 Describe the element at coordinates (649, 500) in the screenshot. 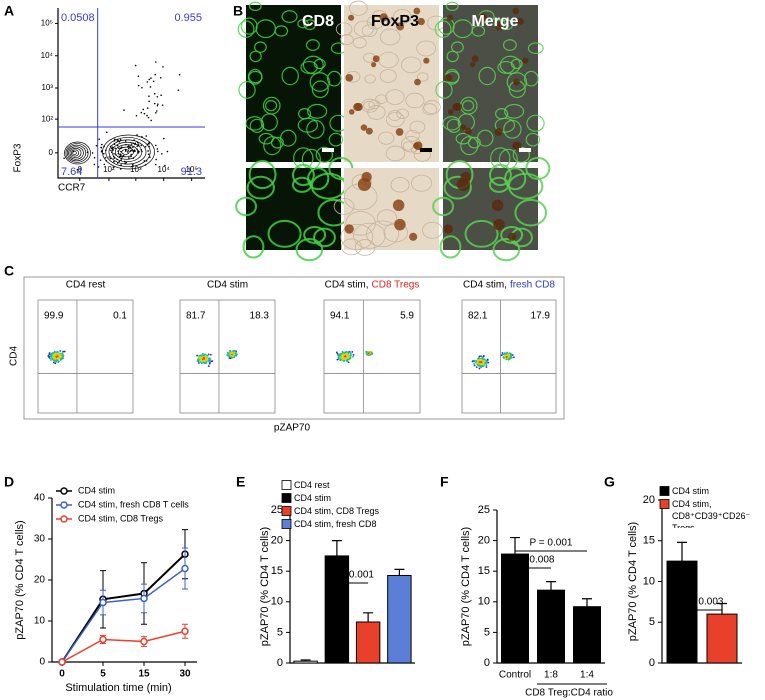

I see `y-tick-label: 20` at that location.